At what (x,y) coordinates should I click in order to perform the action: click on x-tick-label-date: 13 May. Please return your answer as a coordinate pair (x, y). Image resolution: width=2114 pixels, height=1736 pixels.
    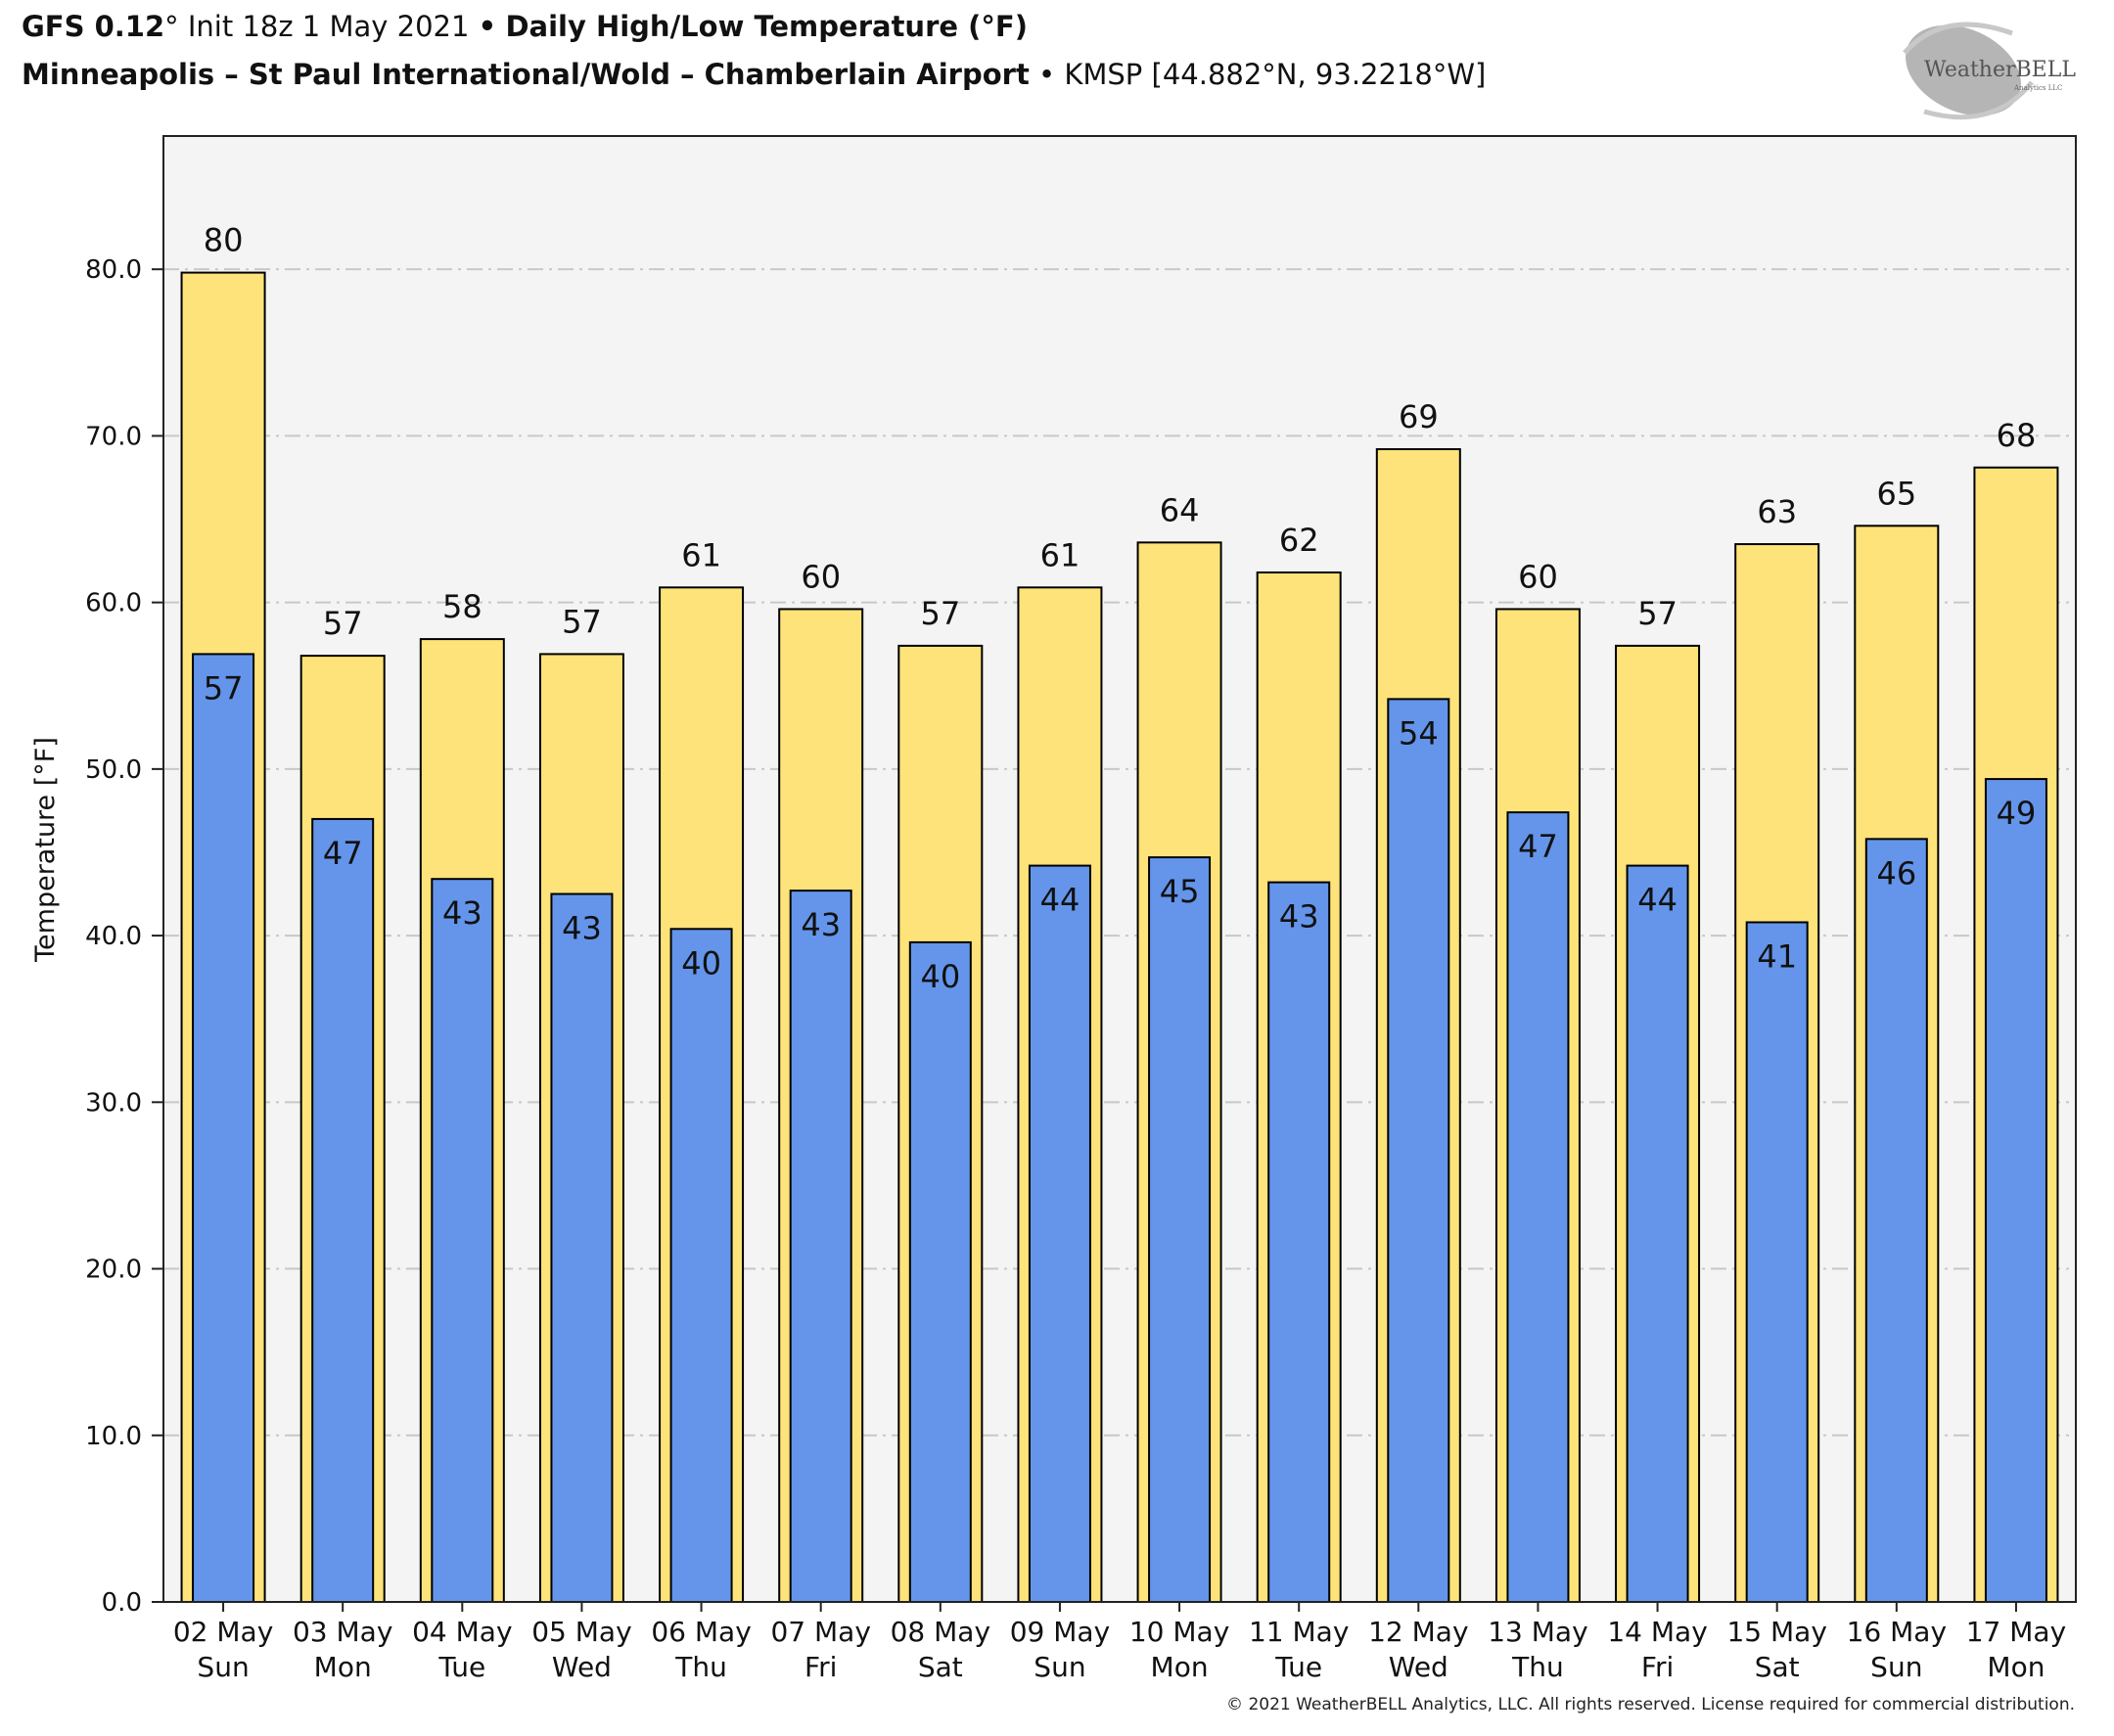
    Looking at the image, I should click on (1537, 1632).